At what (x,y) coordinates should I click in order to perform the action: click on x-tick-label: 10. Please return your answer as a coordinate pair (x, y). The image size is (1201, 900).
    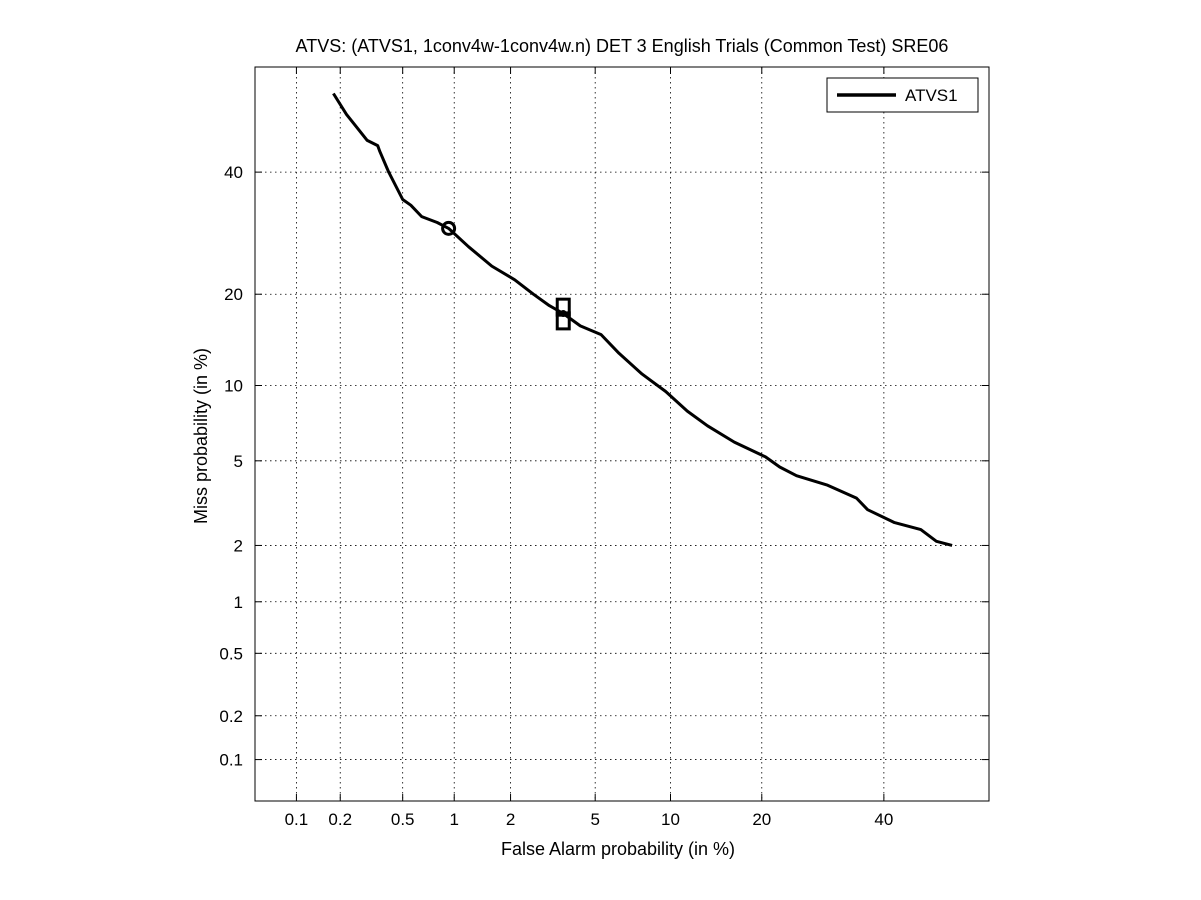
    Looking at the image, I should click on (670, 819).